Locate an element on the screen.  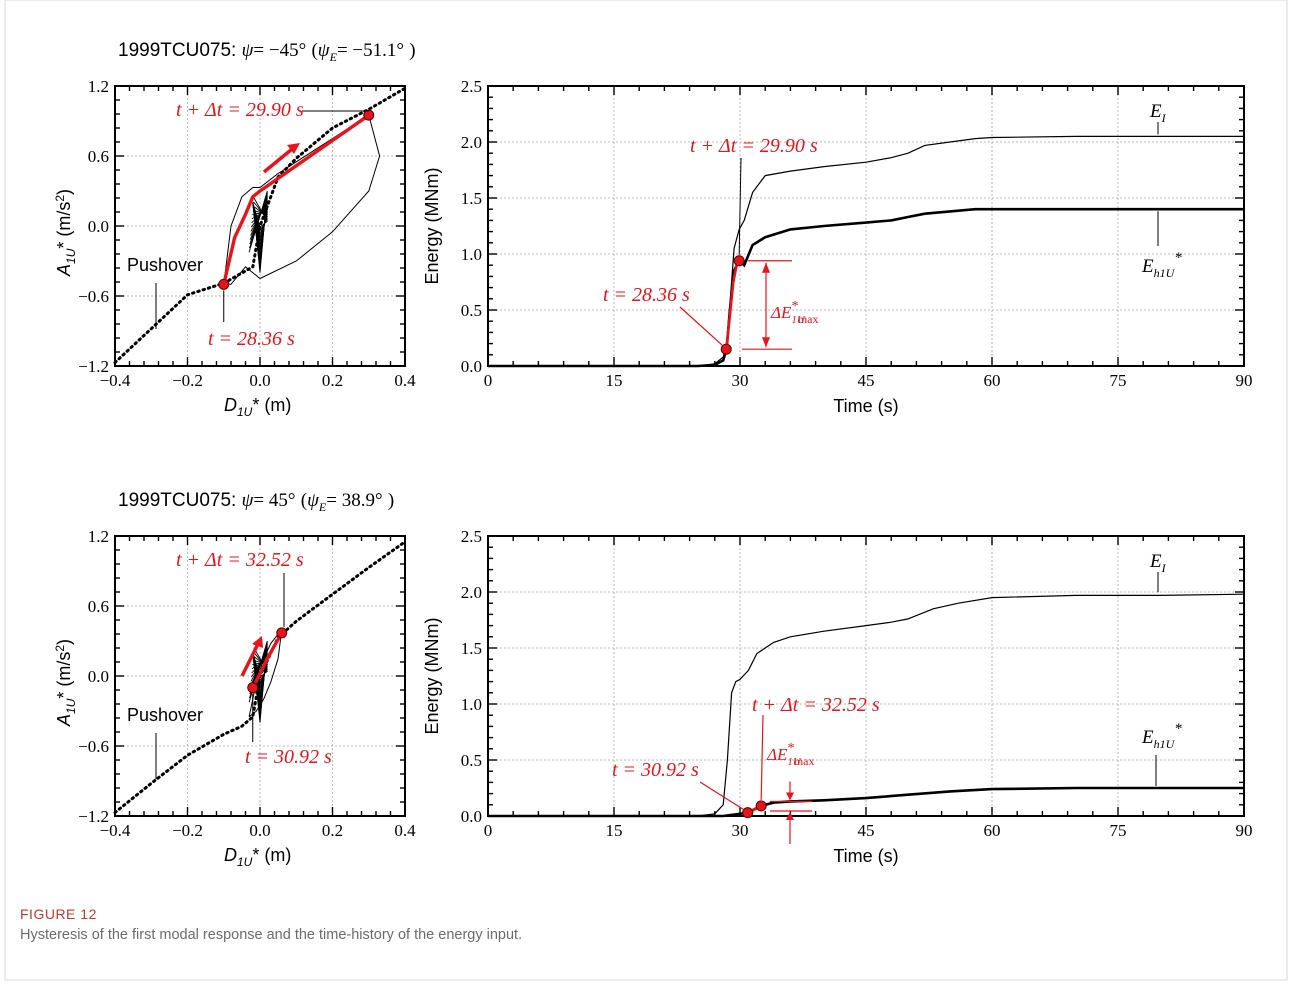
hyst-1-pushover-line is located at coordinates (260, 677).